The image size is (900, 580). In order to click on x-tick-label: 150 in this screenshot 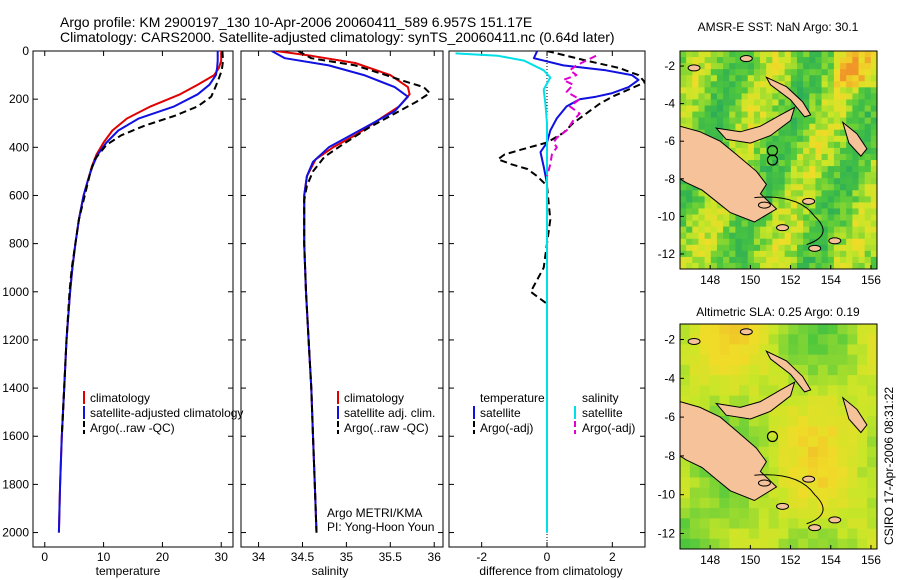, I will do `click(750, 560)`.